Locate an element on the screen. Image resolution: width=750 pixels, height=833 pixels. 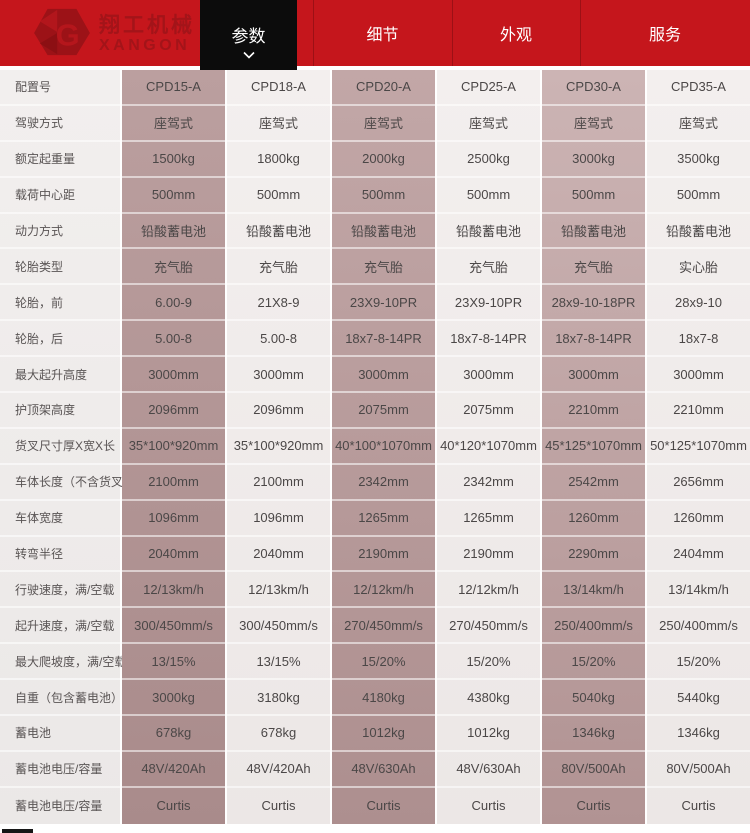
tab-appearance-label: 外观 is located at coordinates (515, 35).